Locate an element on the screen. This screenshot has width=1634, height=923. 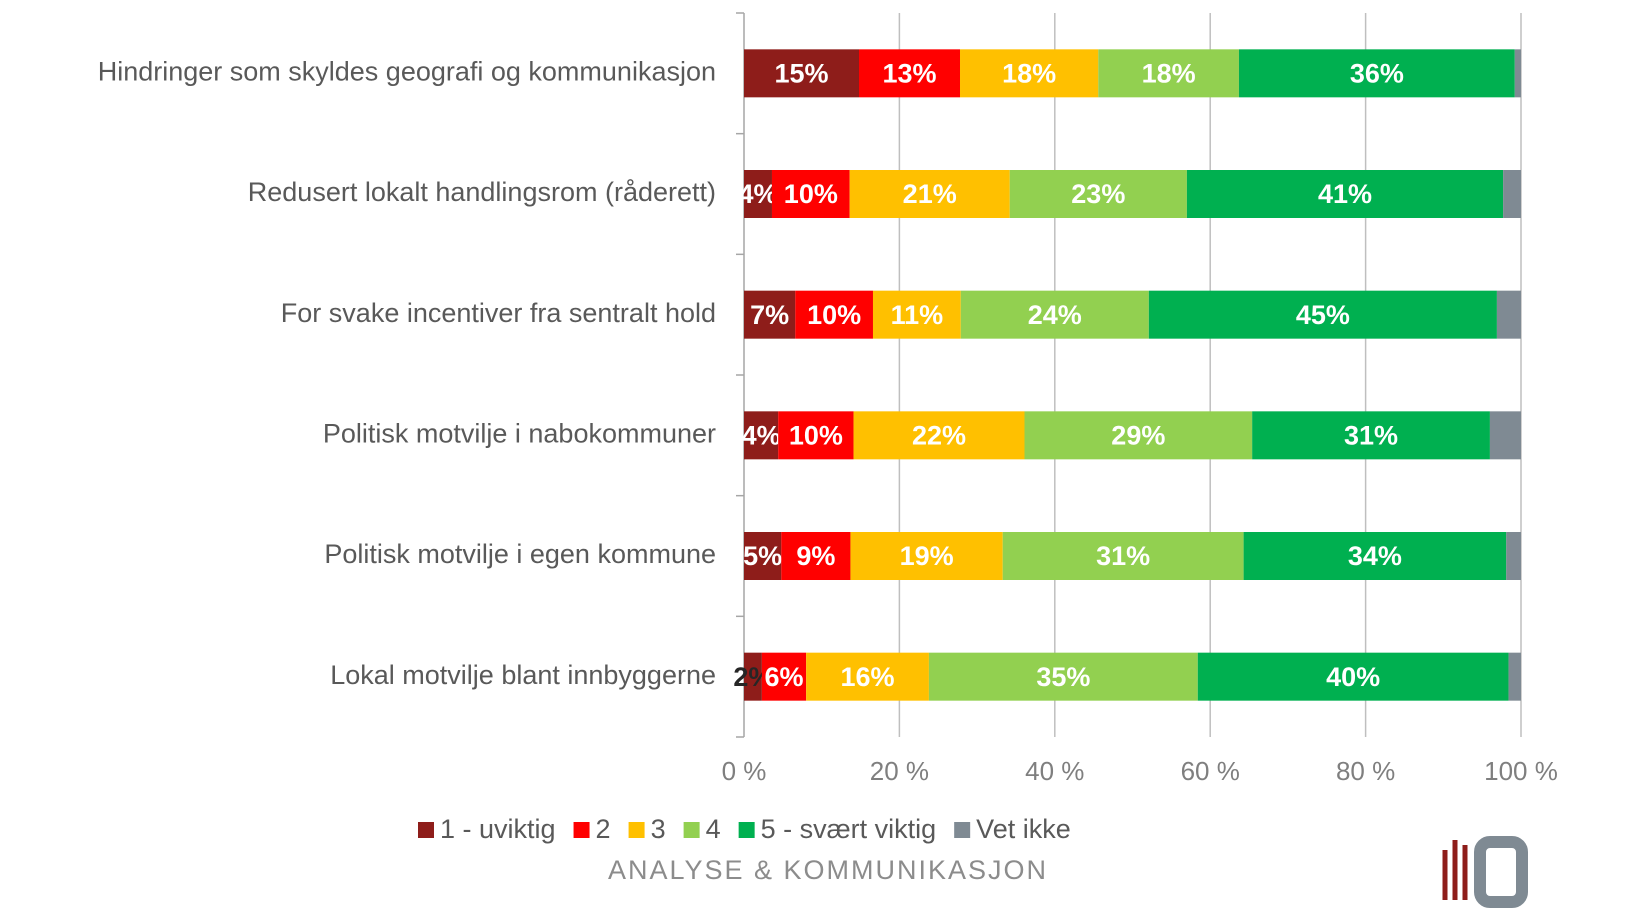
legend-label: 5 - svært viktig is located at coordinates (849, 829).